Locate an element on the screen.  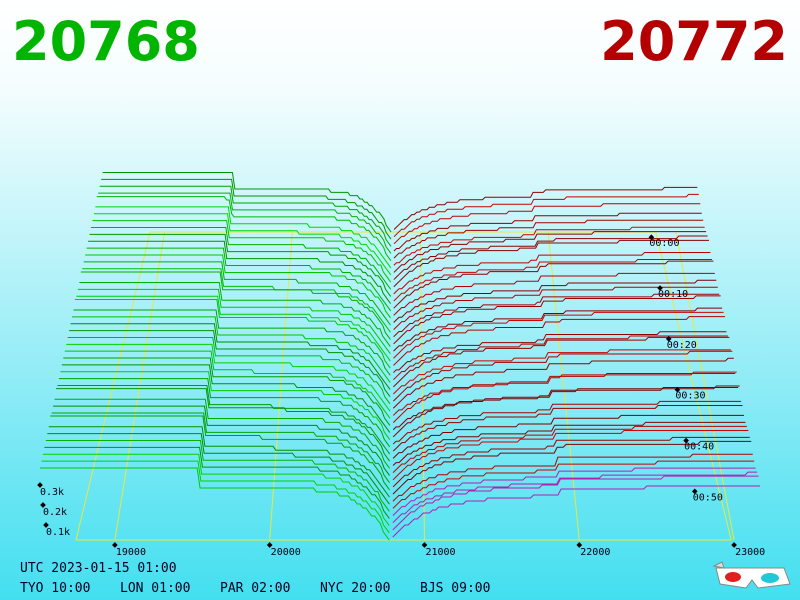
time-label: 00:10 is located at coordinates (673, 294).